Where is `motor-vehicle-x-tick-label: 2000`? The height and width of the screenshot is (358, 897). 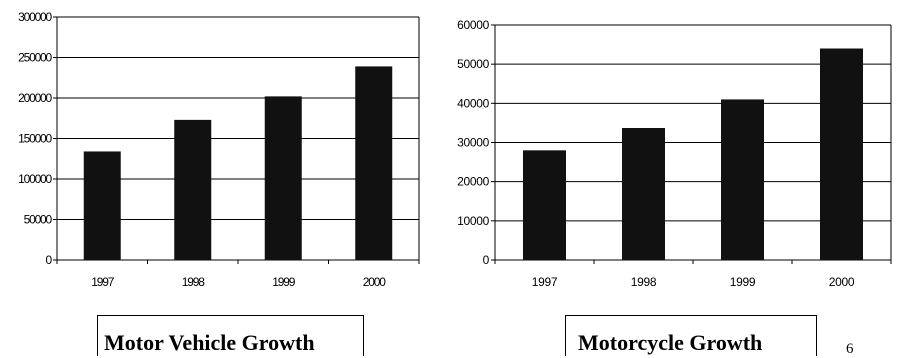 motor-vehicle-x-tick-label: 2000 is located at coordinates (374, 282).